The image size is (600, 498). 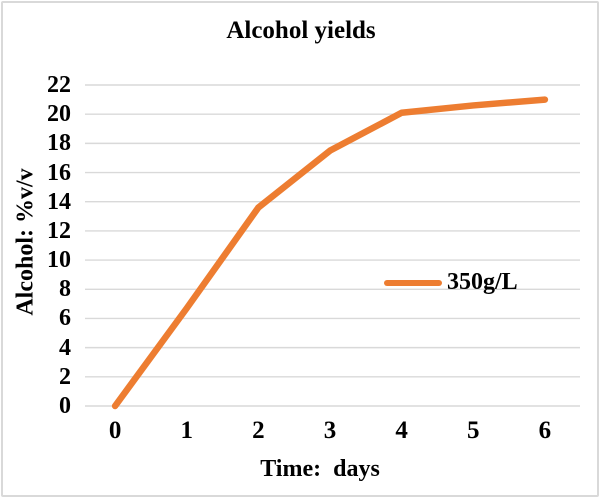 I want to click on legend-series-label: 350g/L, so click(x=482, y=282).